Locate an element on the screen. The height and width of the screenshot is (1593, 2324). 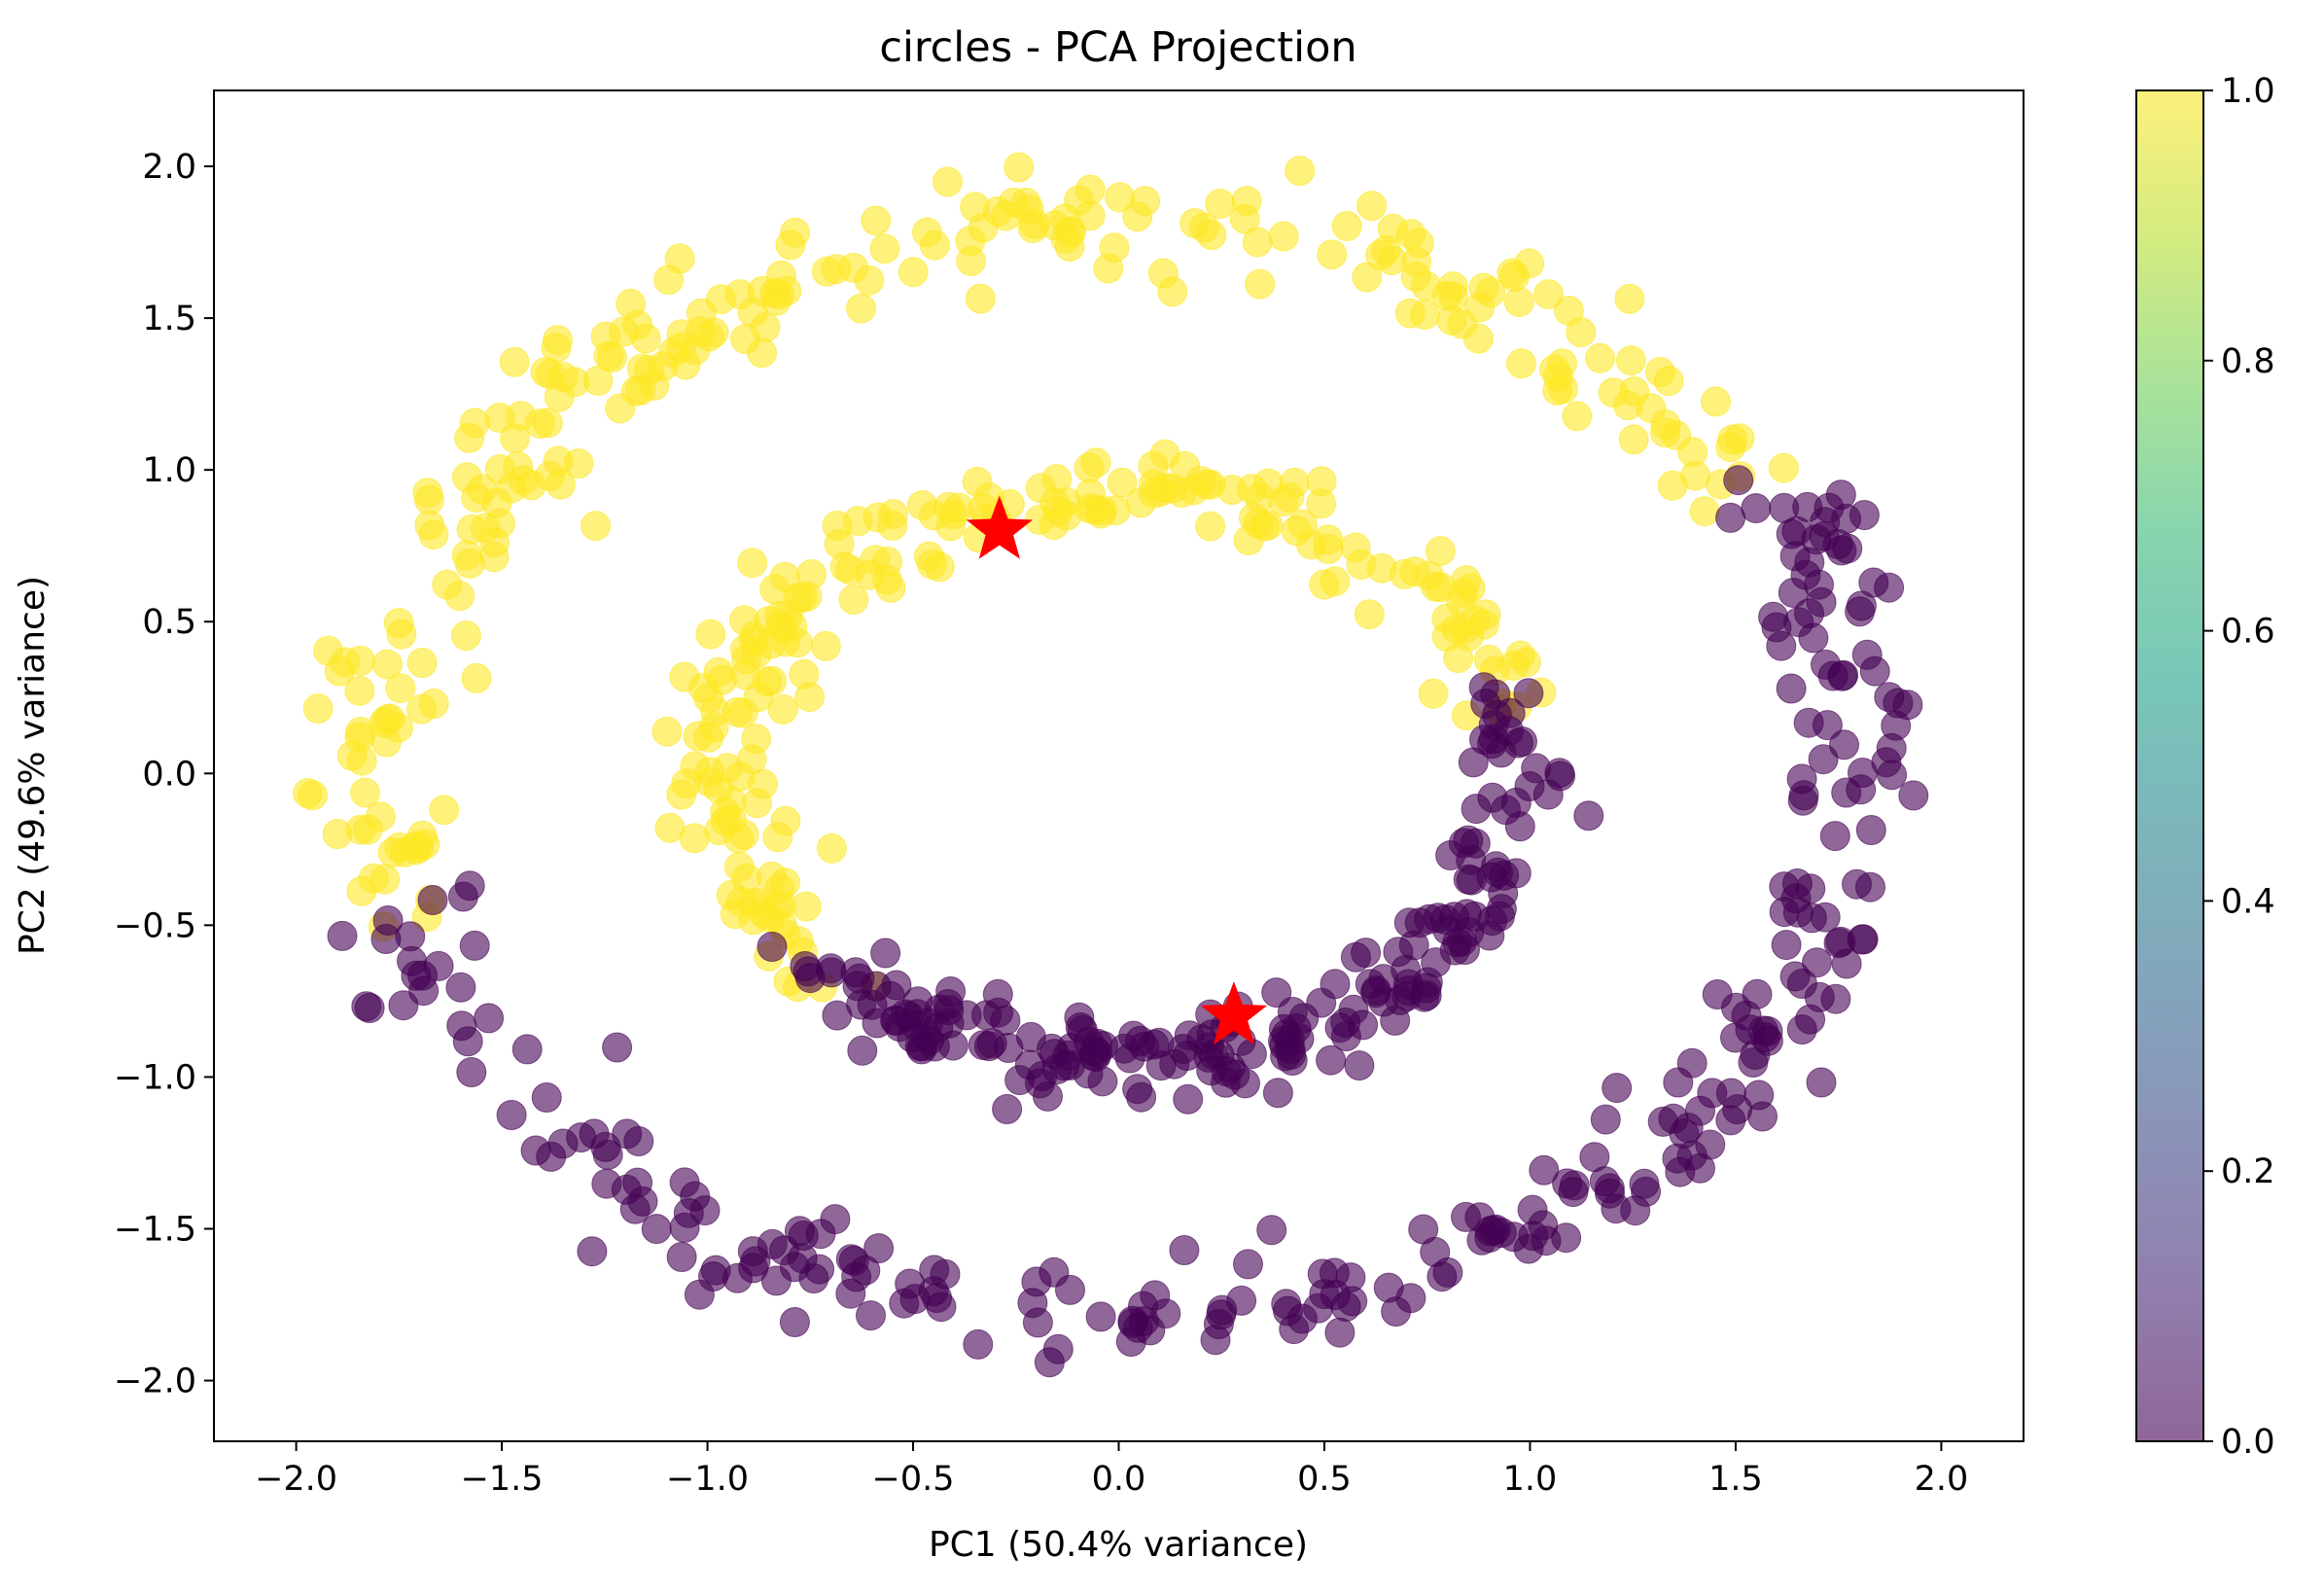
colorbar-ticks: 0.0 0.2 0.4 0.6 0.8 1.0 is located at coordinates (2239, 767).